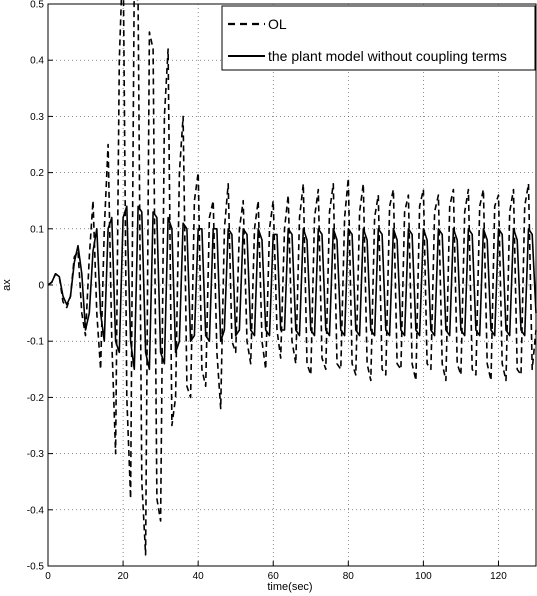 This screenshot has height=596, width=537. Describe the element at coordinates (36, 510) in the screenshot. I see `y-tick-label: -0.4` at that location.